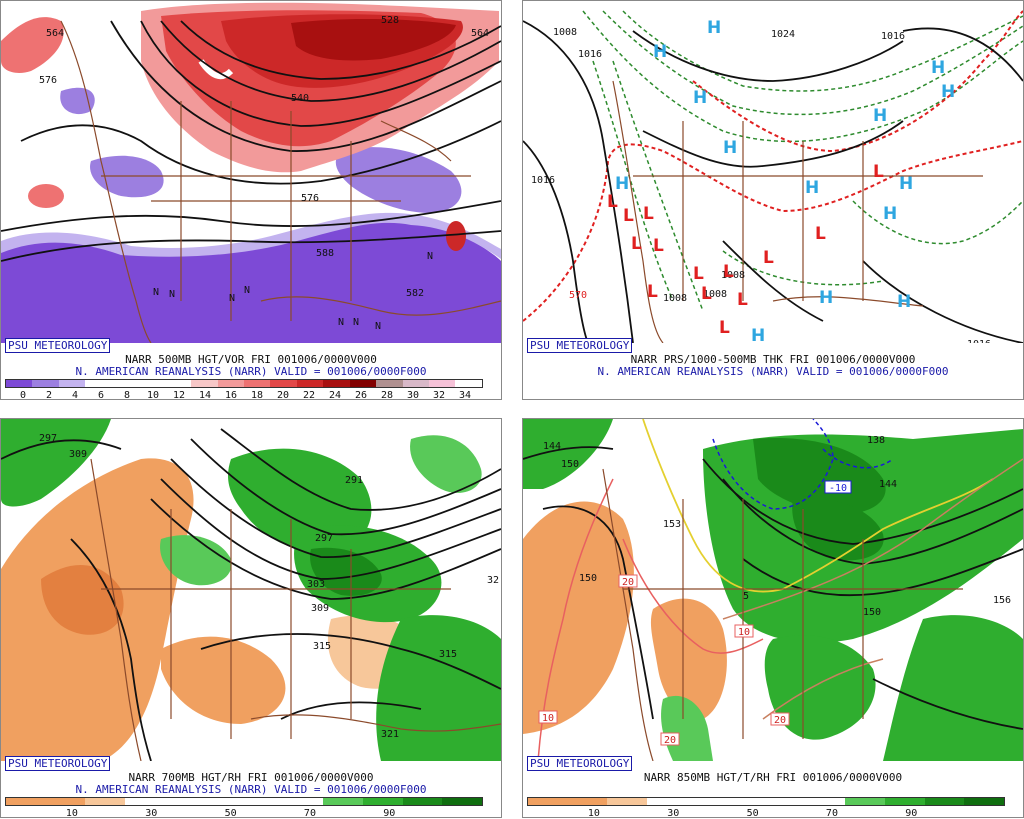  Describe the element at coordinates (283, 395) in the screenshot. I see `colorbar-tick-label: 20` at that location.